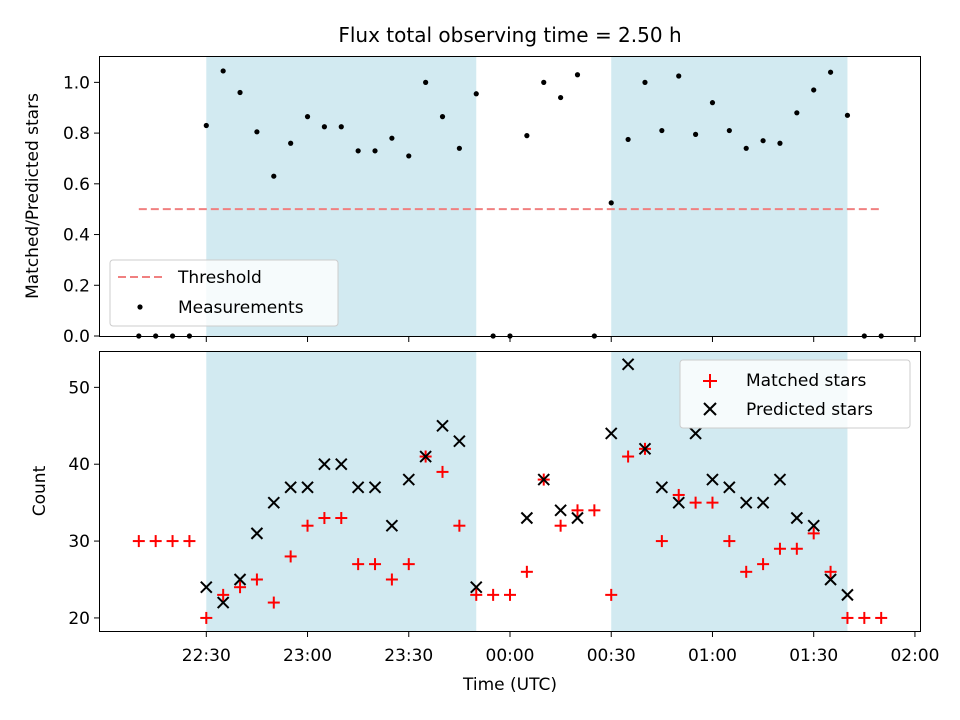 This screenshot has height=720, width=960. I want to click on count-panel-ylabel: Count, so click(40, 490).